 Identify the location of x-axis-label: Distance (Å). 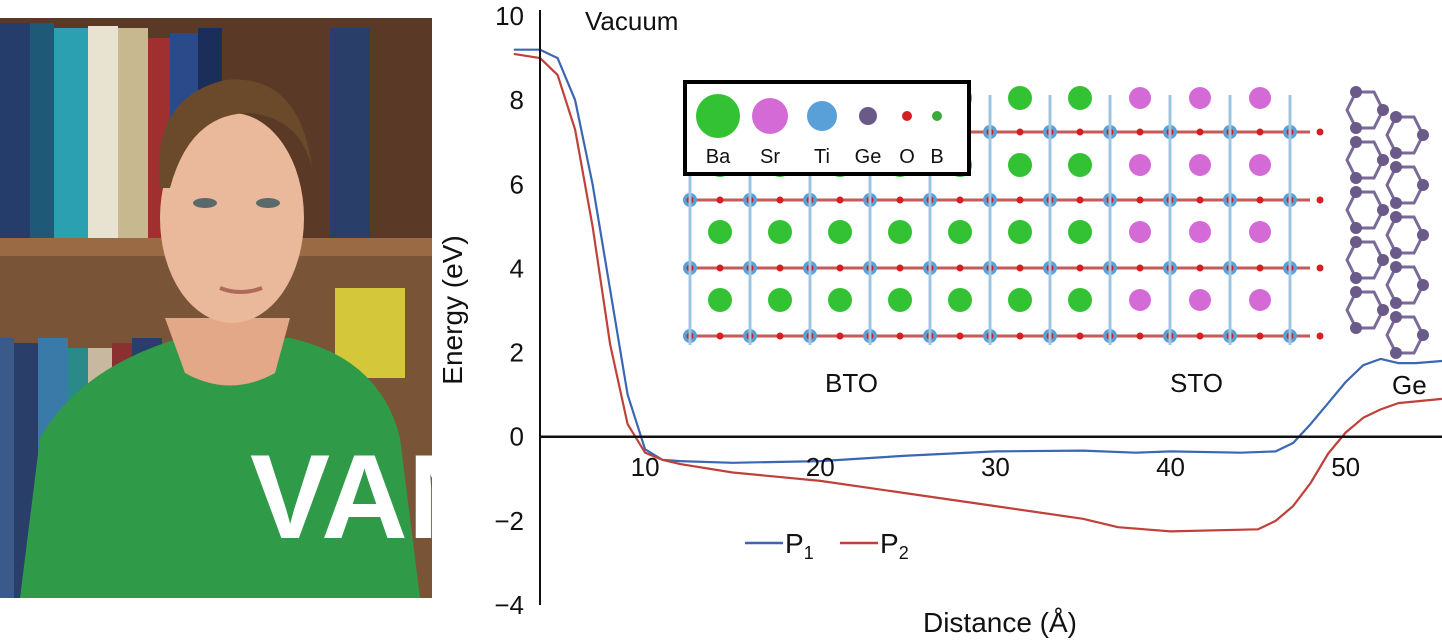
(1000, 622).